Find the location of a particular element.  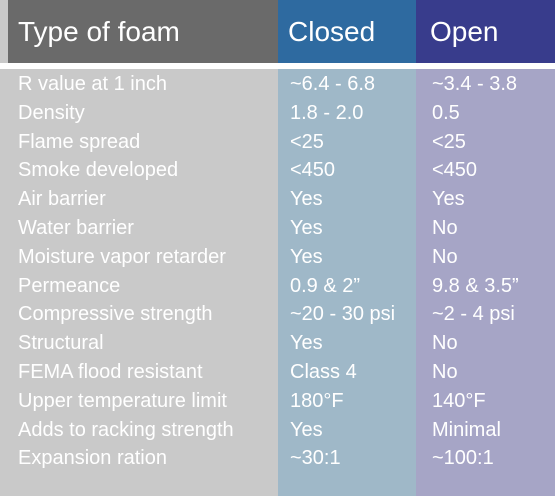

table-row: Moisture vapor retarder Yes No is located at coordinates (278, 257).